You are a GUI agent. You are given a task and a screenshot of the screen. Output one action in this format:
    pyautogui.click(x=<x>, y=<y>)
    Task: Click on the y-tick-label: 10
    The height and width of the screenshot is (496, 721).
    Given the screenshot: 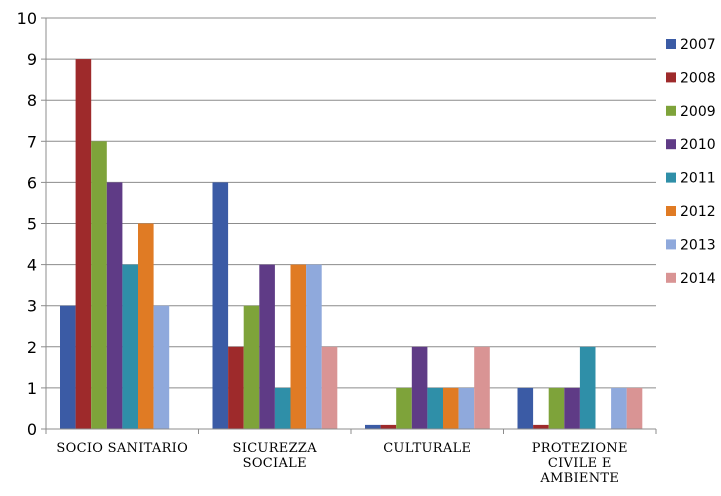 What is the action you would take?
    pyautogui.click(x=27, y=18)
    